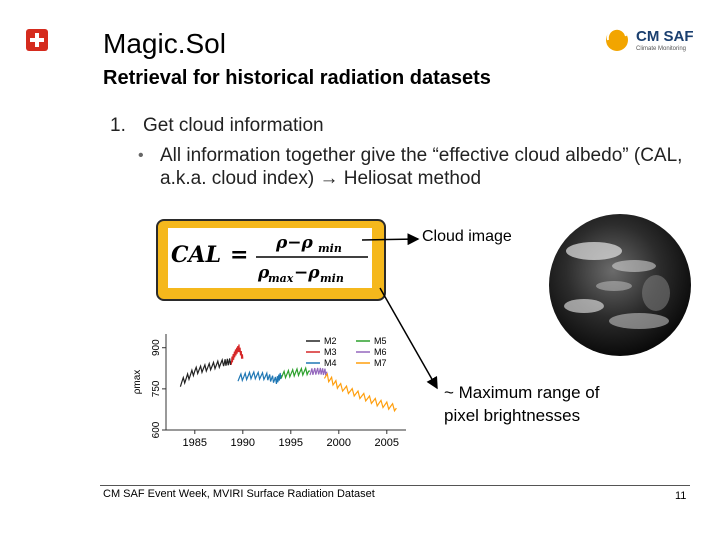  I want to click on y-tick-label: 900, so click(156, 347).